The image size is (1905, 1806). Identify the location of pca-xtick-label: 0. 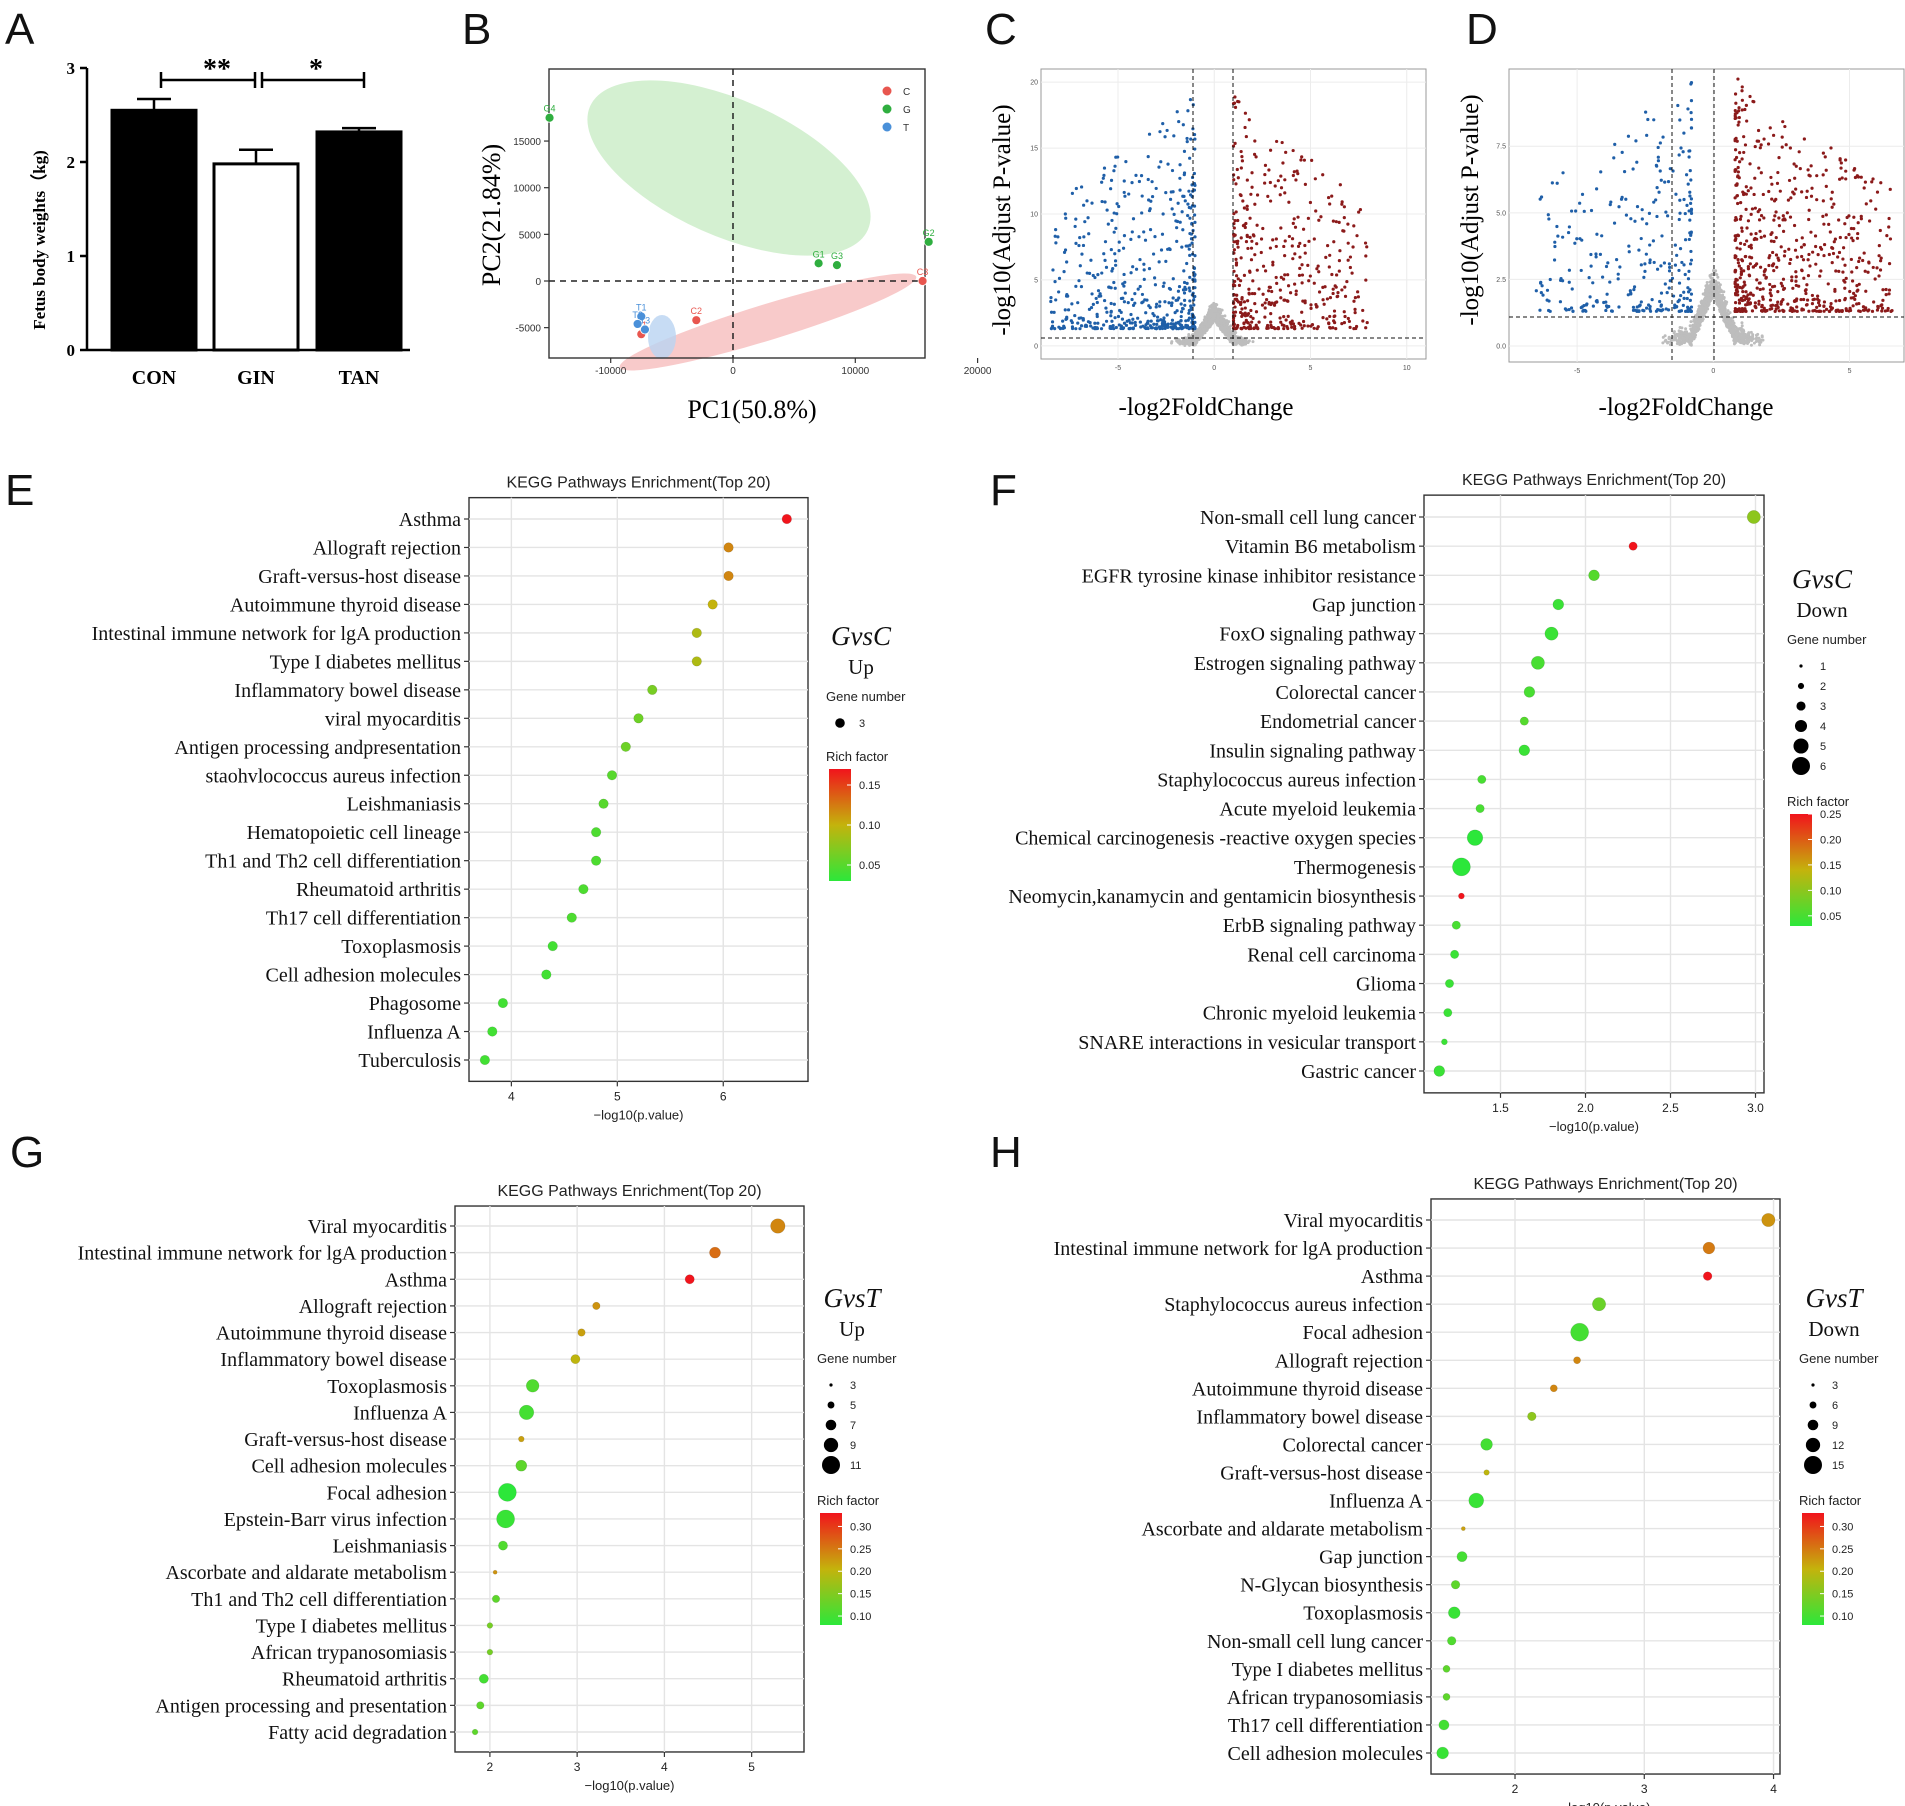
(733, 371).